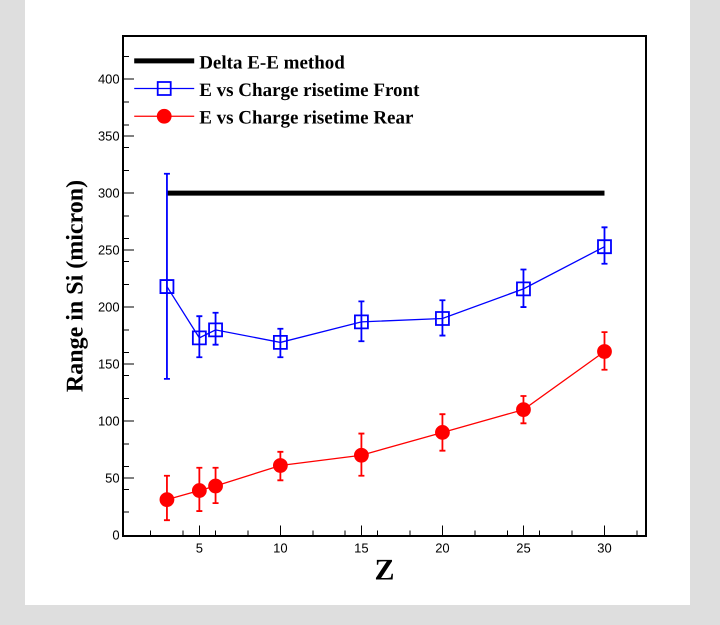 This screenshot has height=625, width=720. I want to click on y-tick-label: 200, so click(109, 307).